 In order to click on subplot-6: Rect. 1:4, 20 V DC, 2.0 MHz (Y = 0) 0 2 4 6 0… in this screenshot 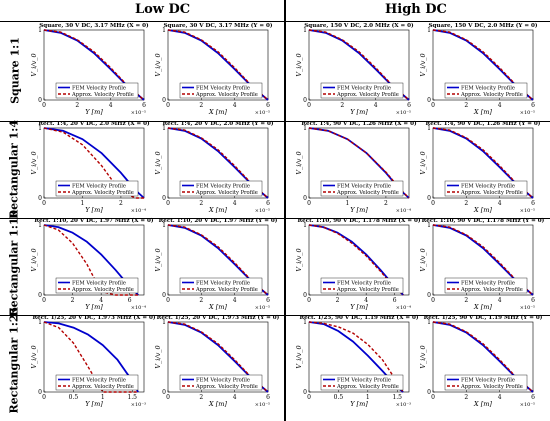, I will do `click(214, 167)`.